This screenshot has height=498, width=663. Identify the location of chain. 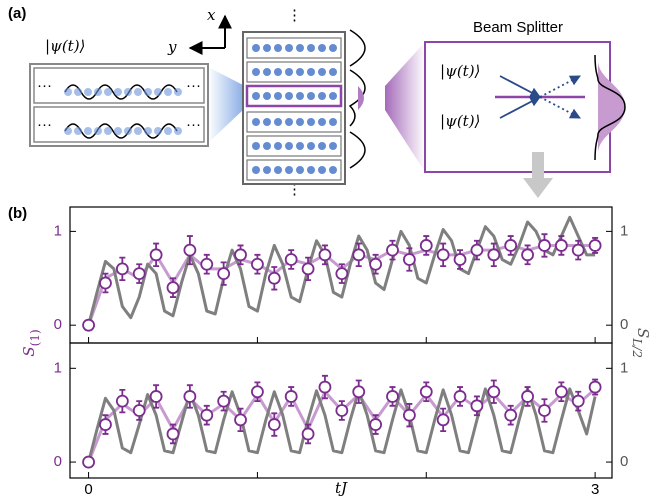
(119, 124).